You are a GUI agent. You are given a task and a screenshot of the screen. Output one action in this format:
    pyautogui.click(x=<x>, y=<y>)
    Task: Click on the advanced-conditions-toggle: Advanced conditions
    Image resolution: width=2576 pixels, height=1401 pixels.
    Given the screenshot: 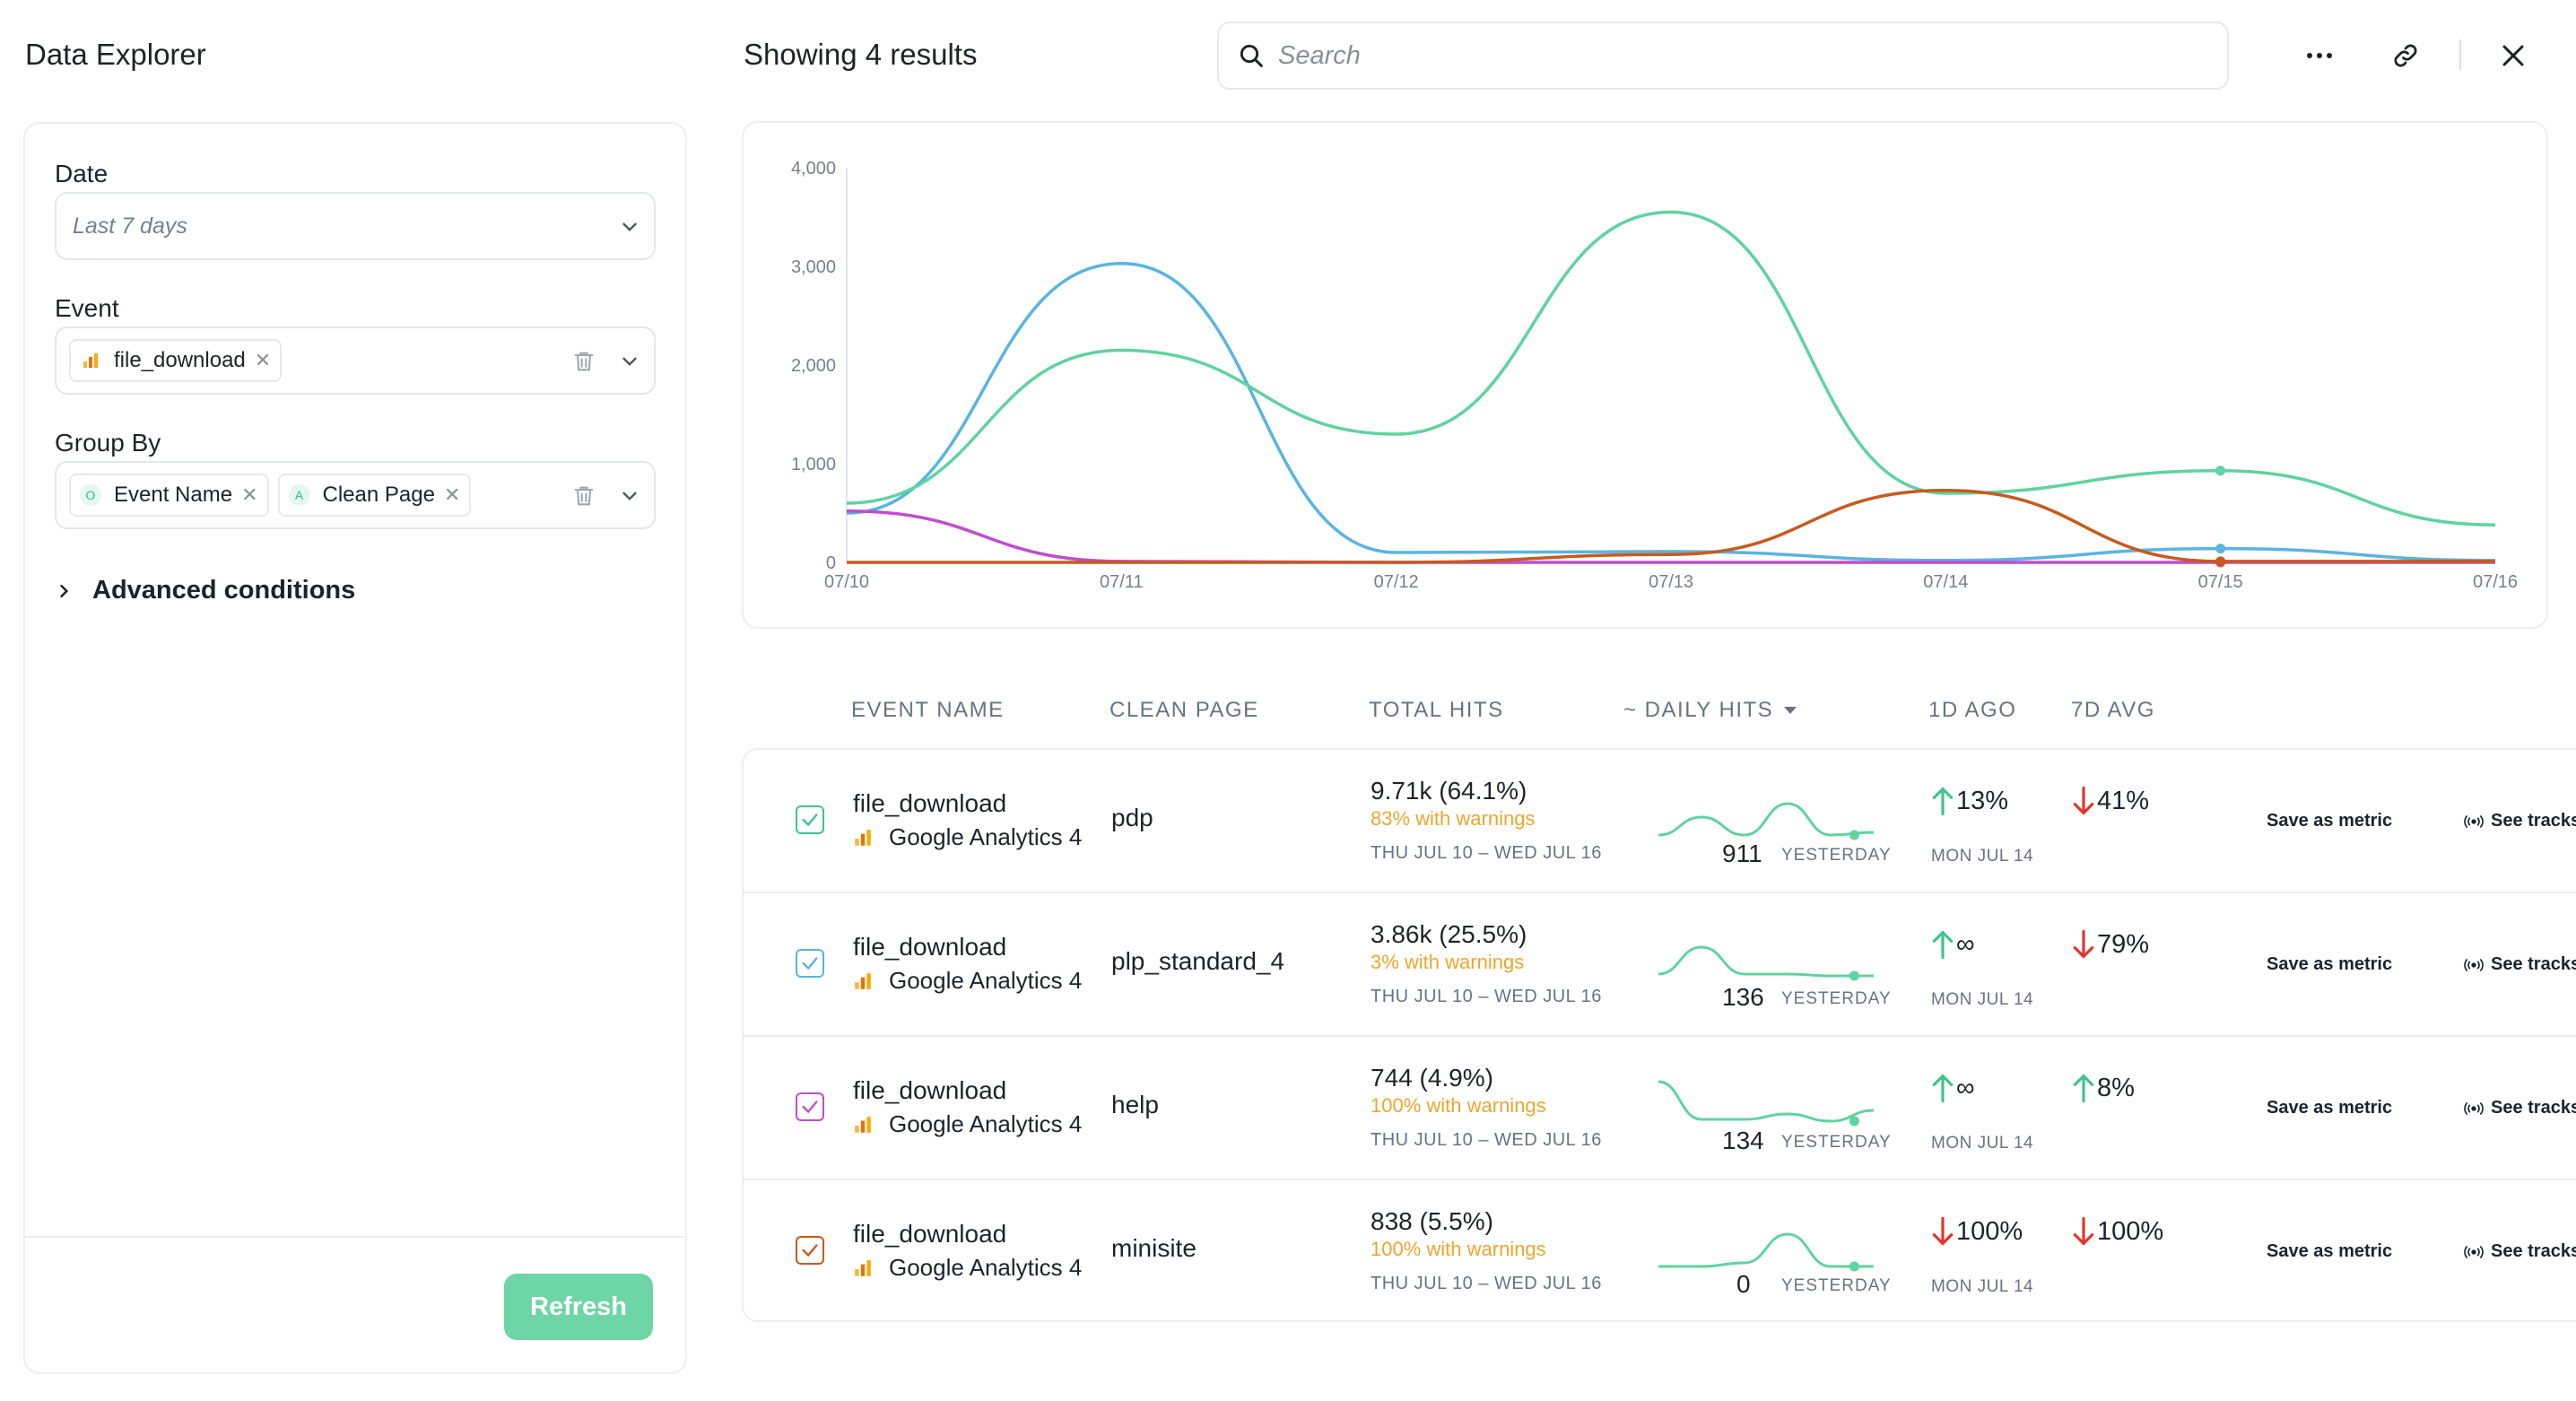 What is the action you would take?
    pyautogui.click(x=205, y=590)
    